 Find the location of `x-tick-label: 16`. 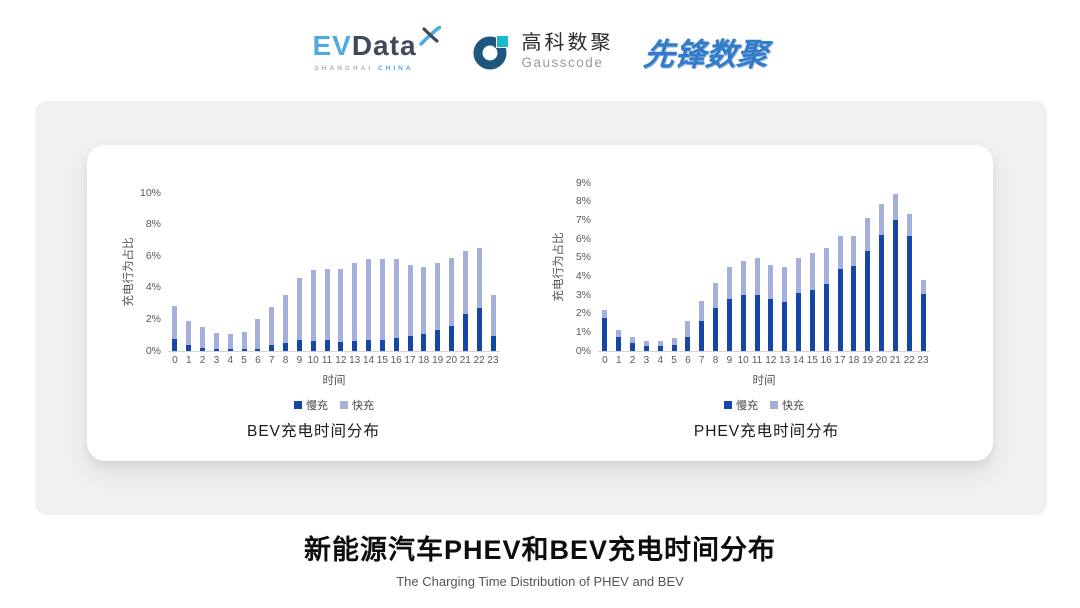

x-tick-label: 16 is located at coordinates (826, 360).